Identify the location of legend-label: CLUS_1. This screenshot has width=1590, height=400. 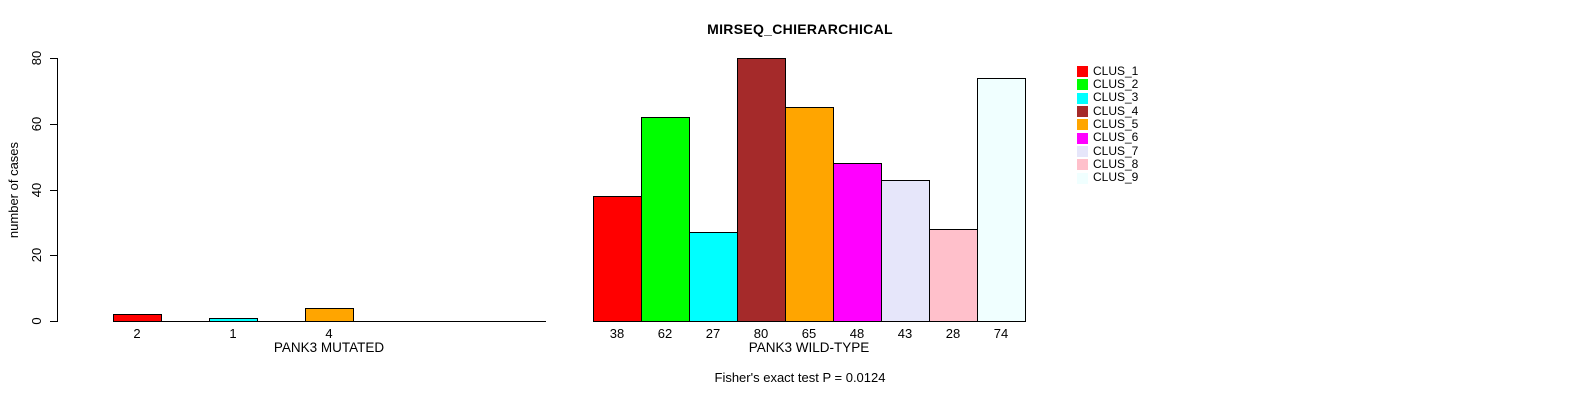
(1116, 70).